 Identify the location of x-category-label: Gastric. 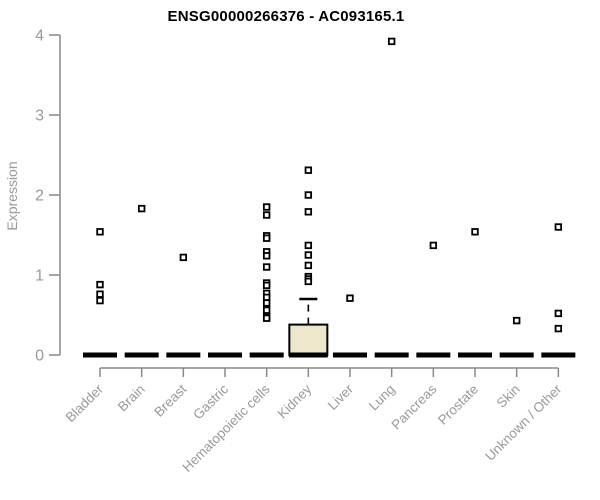
(210, 401).